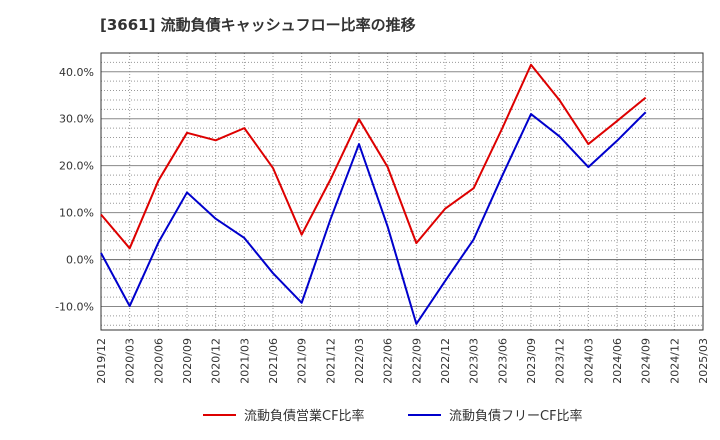 The image size is (720, 440). Describe the element at coordinates (76, 119) in the screenshot. I see `y-tick-label: 30.0%` at that location.